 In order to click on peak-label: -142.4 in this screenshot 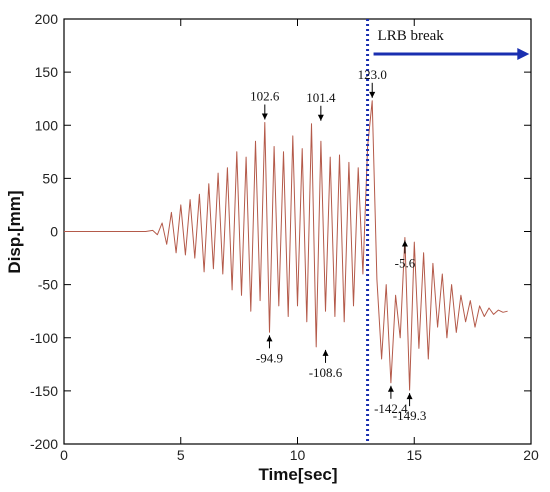, I will do `click(391, 408)`.